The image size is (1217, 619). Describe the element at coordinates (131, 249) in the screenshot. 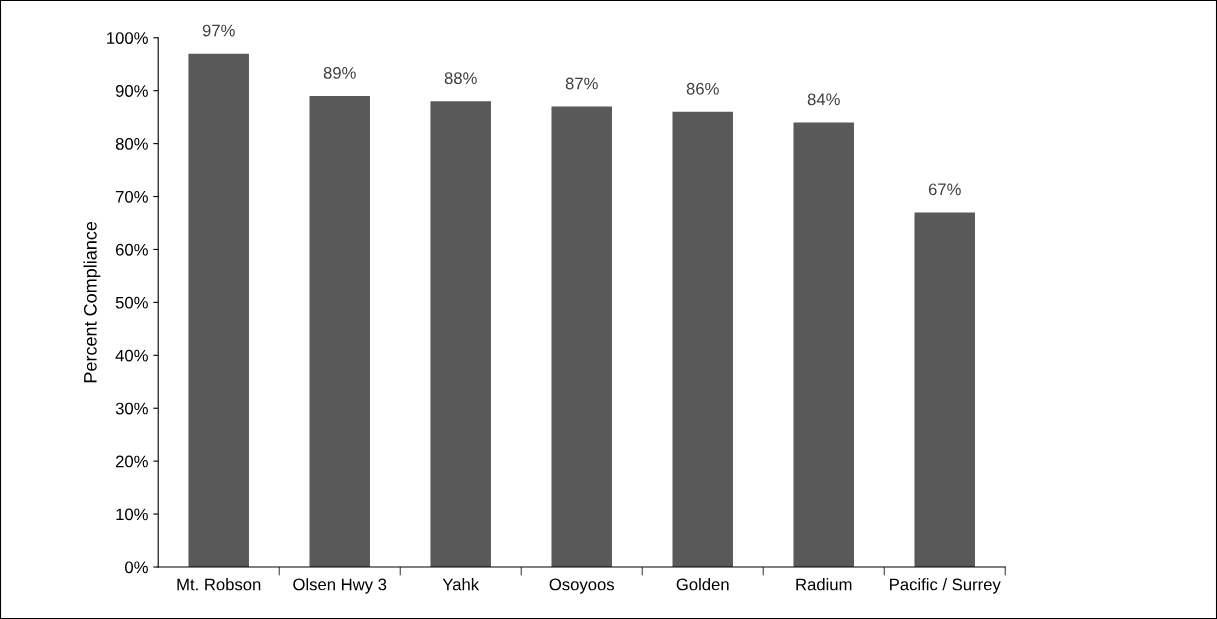

I see `y-tick-label: 60%` at that location.